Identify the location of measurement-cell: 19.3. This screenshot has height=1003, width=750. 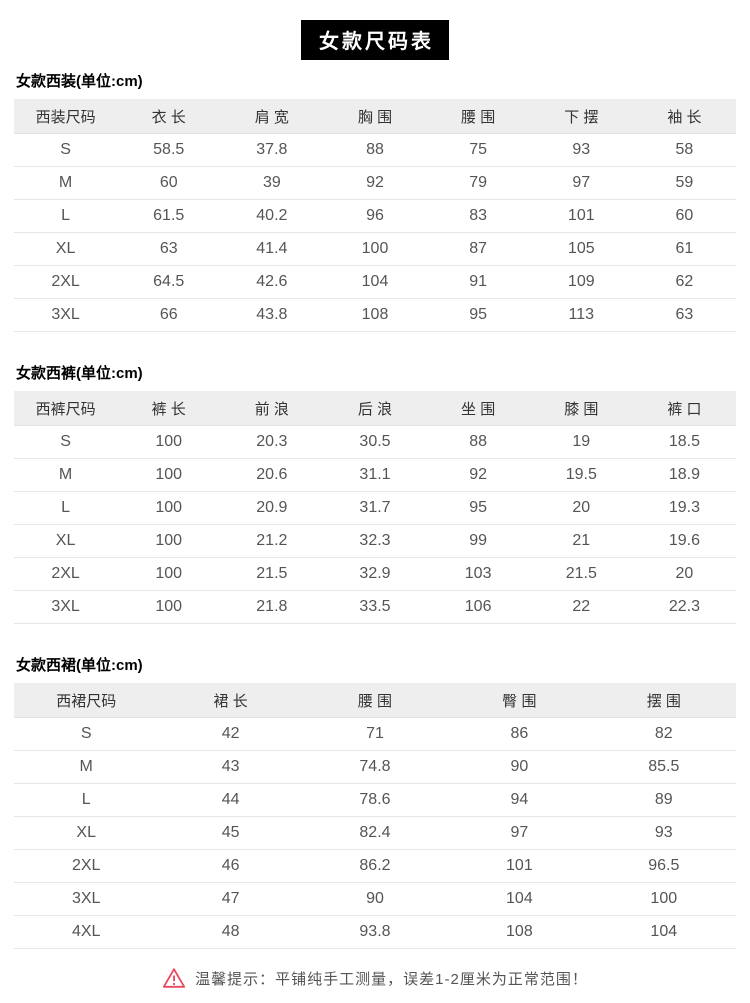
(684, 508).